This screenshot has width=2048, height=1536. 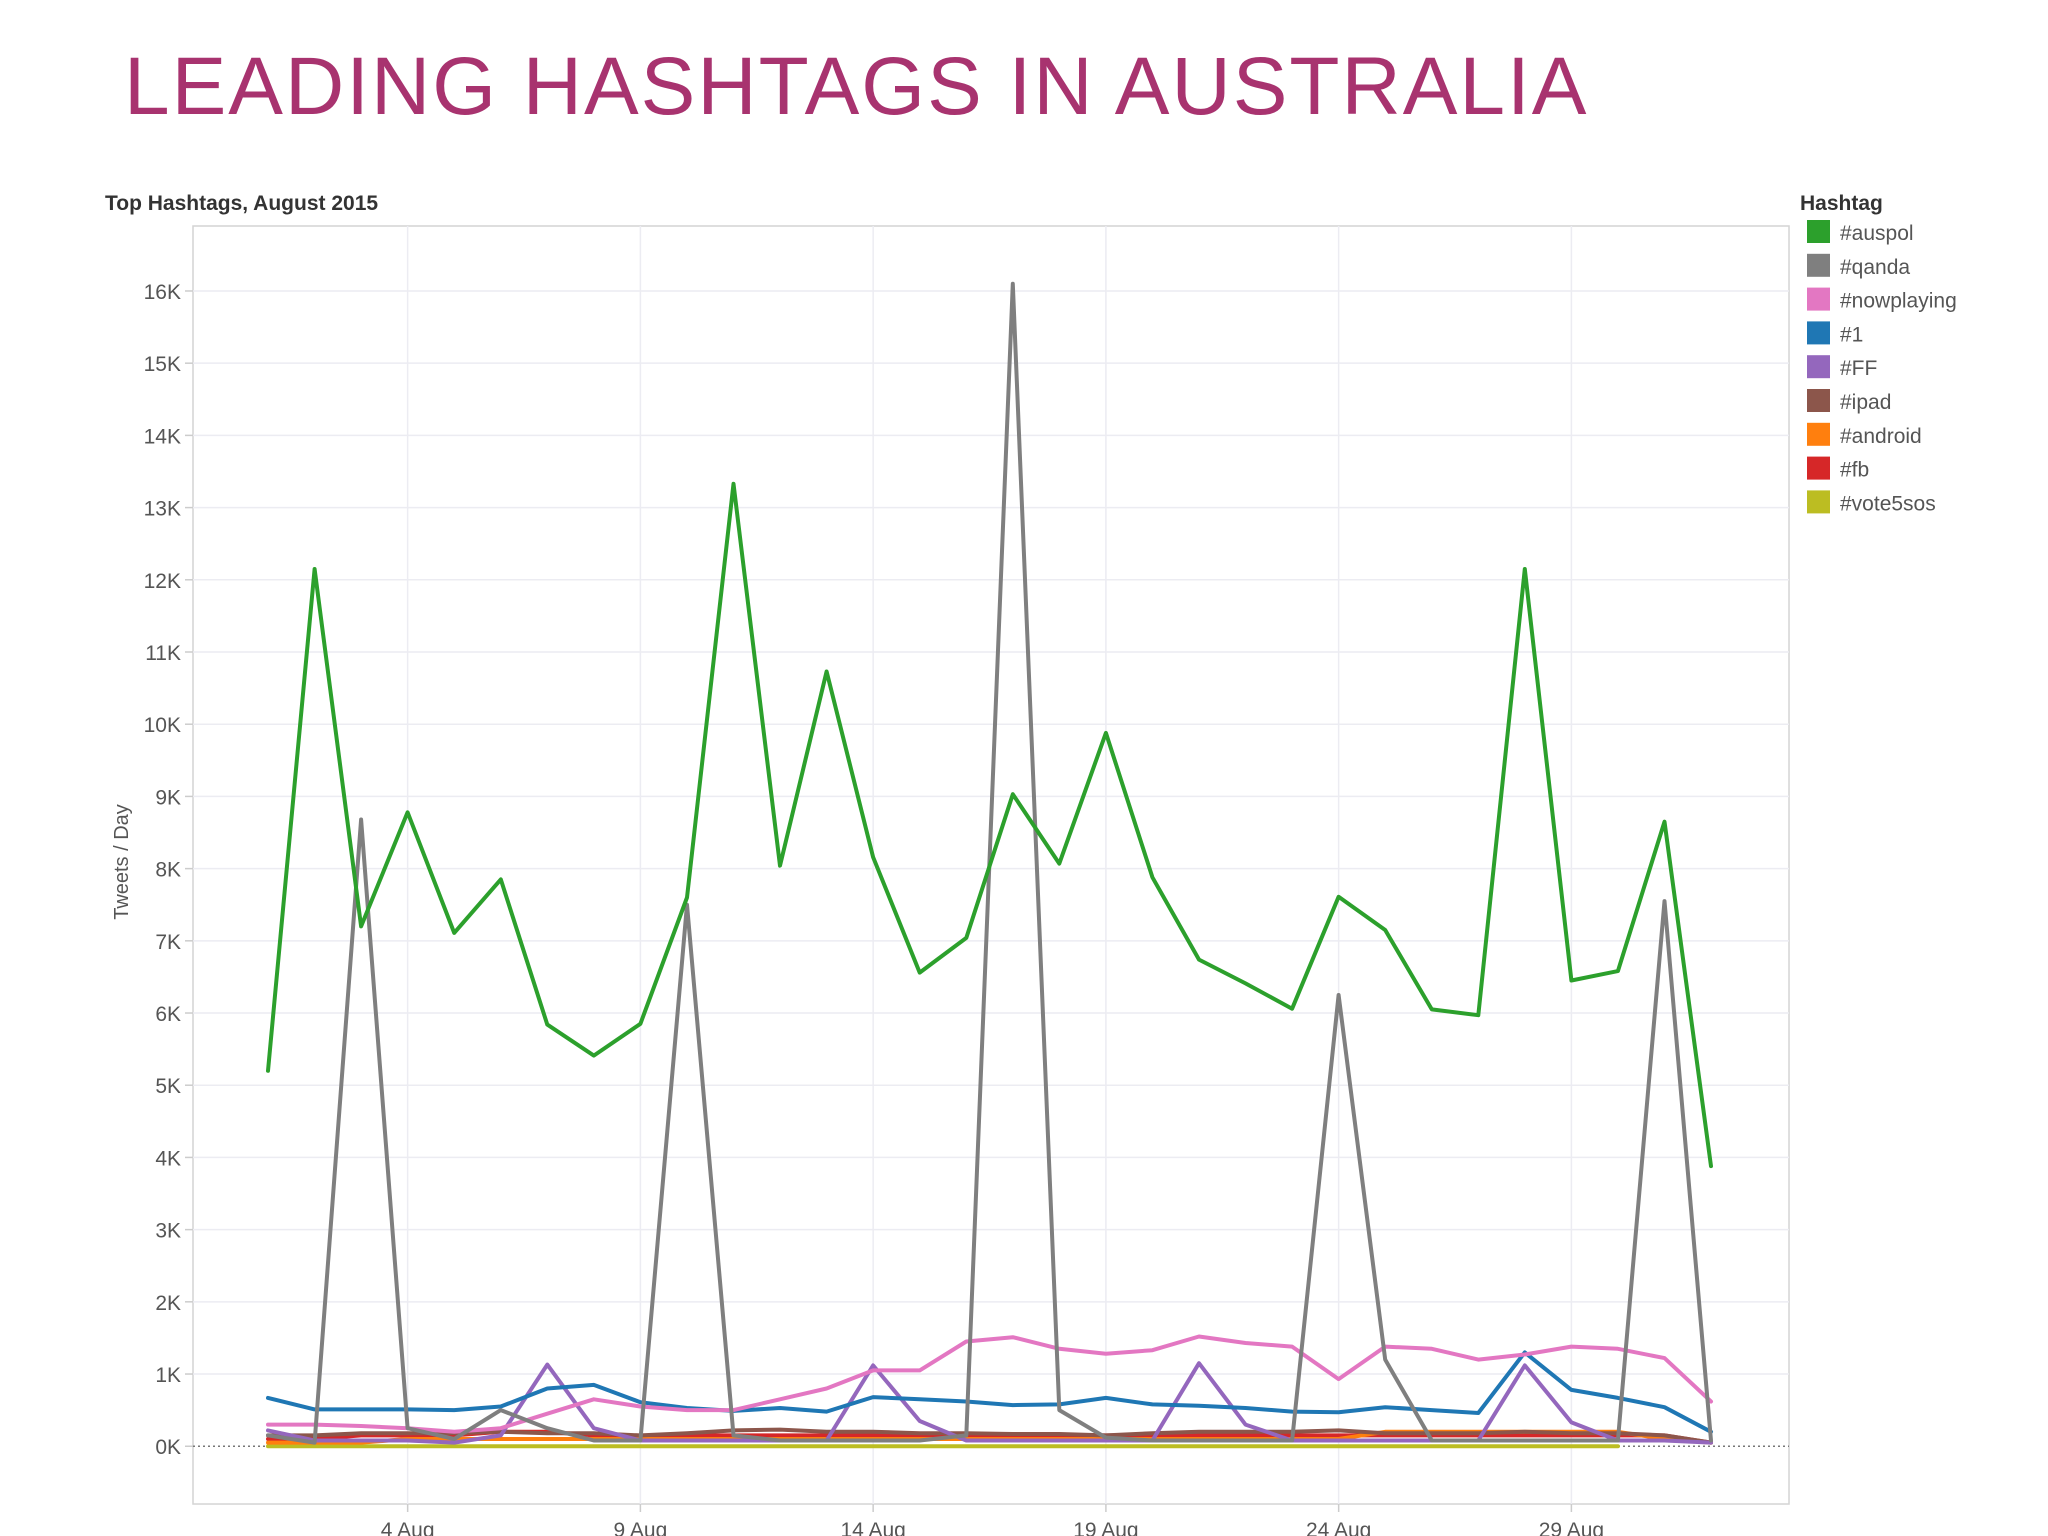 I want to click on y-tick-label: 8K, so click(x=168, y=870).